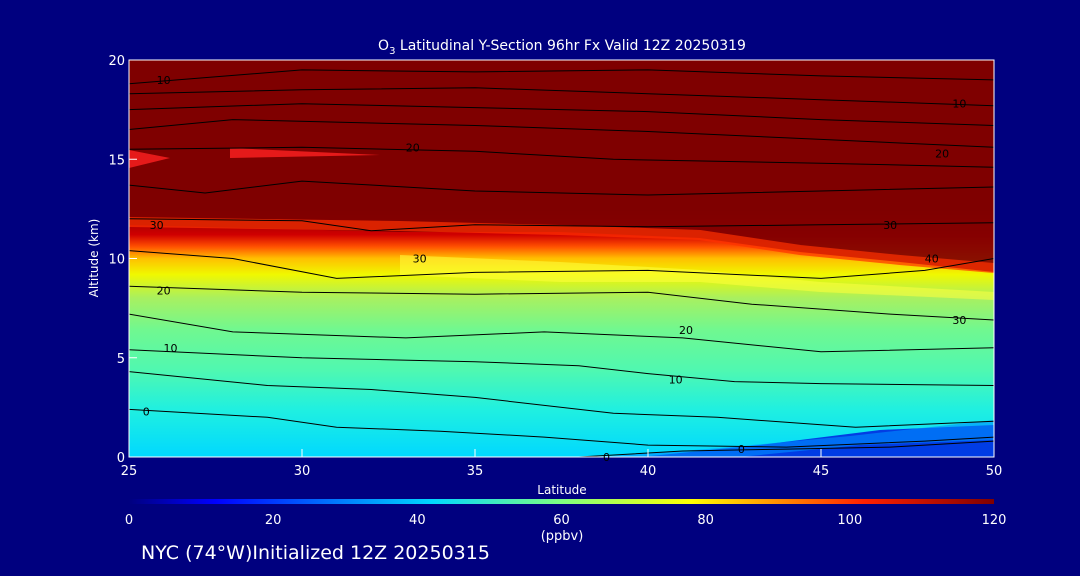 The width and height of the screenshot is (1080, 576). What do you see at coordinates (129, 520) in the screenshot?
I see `colorbar-tick-label: 0` at bounding box center [129, 520].